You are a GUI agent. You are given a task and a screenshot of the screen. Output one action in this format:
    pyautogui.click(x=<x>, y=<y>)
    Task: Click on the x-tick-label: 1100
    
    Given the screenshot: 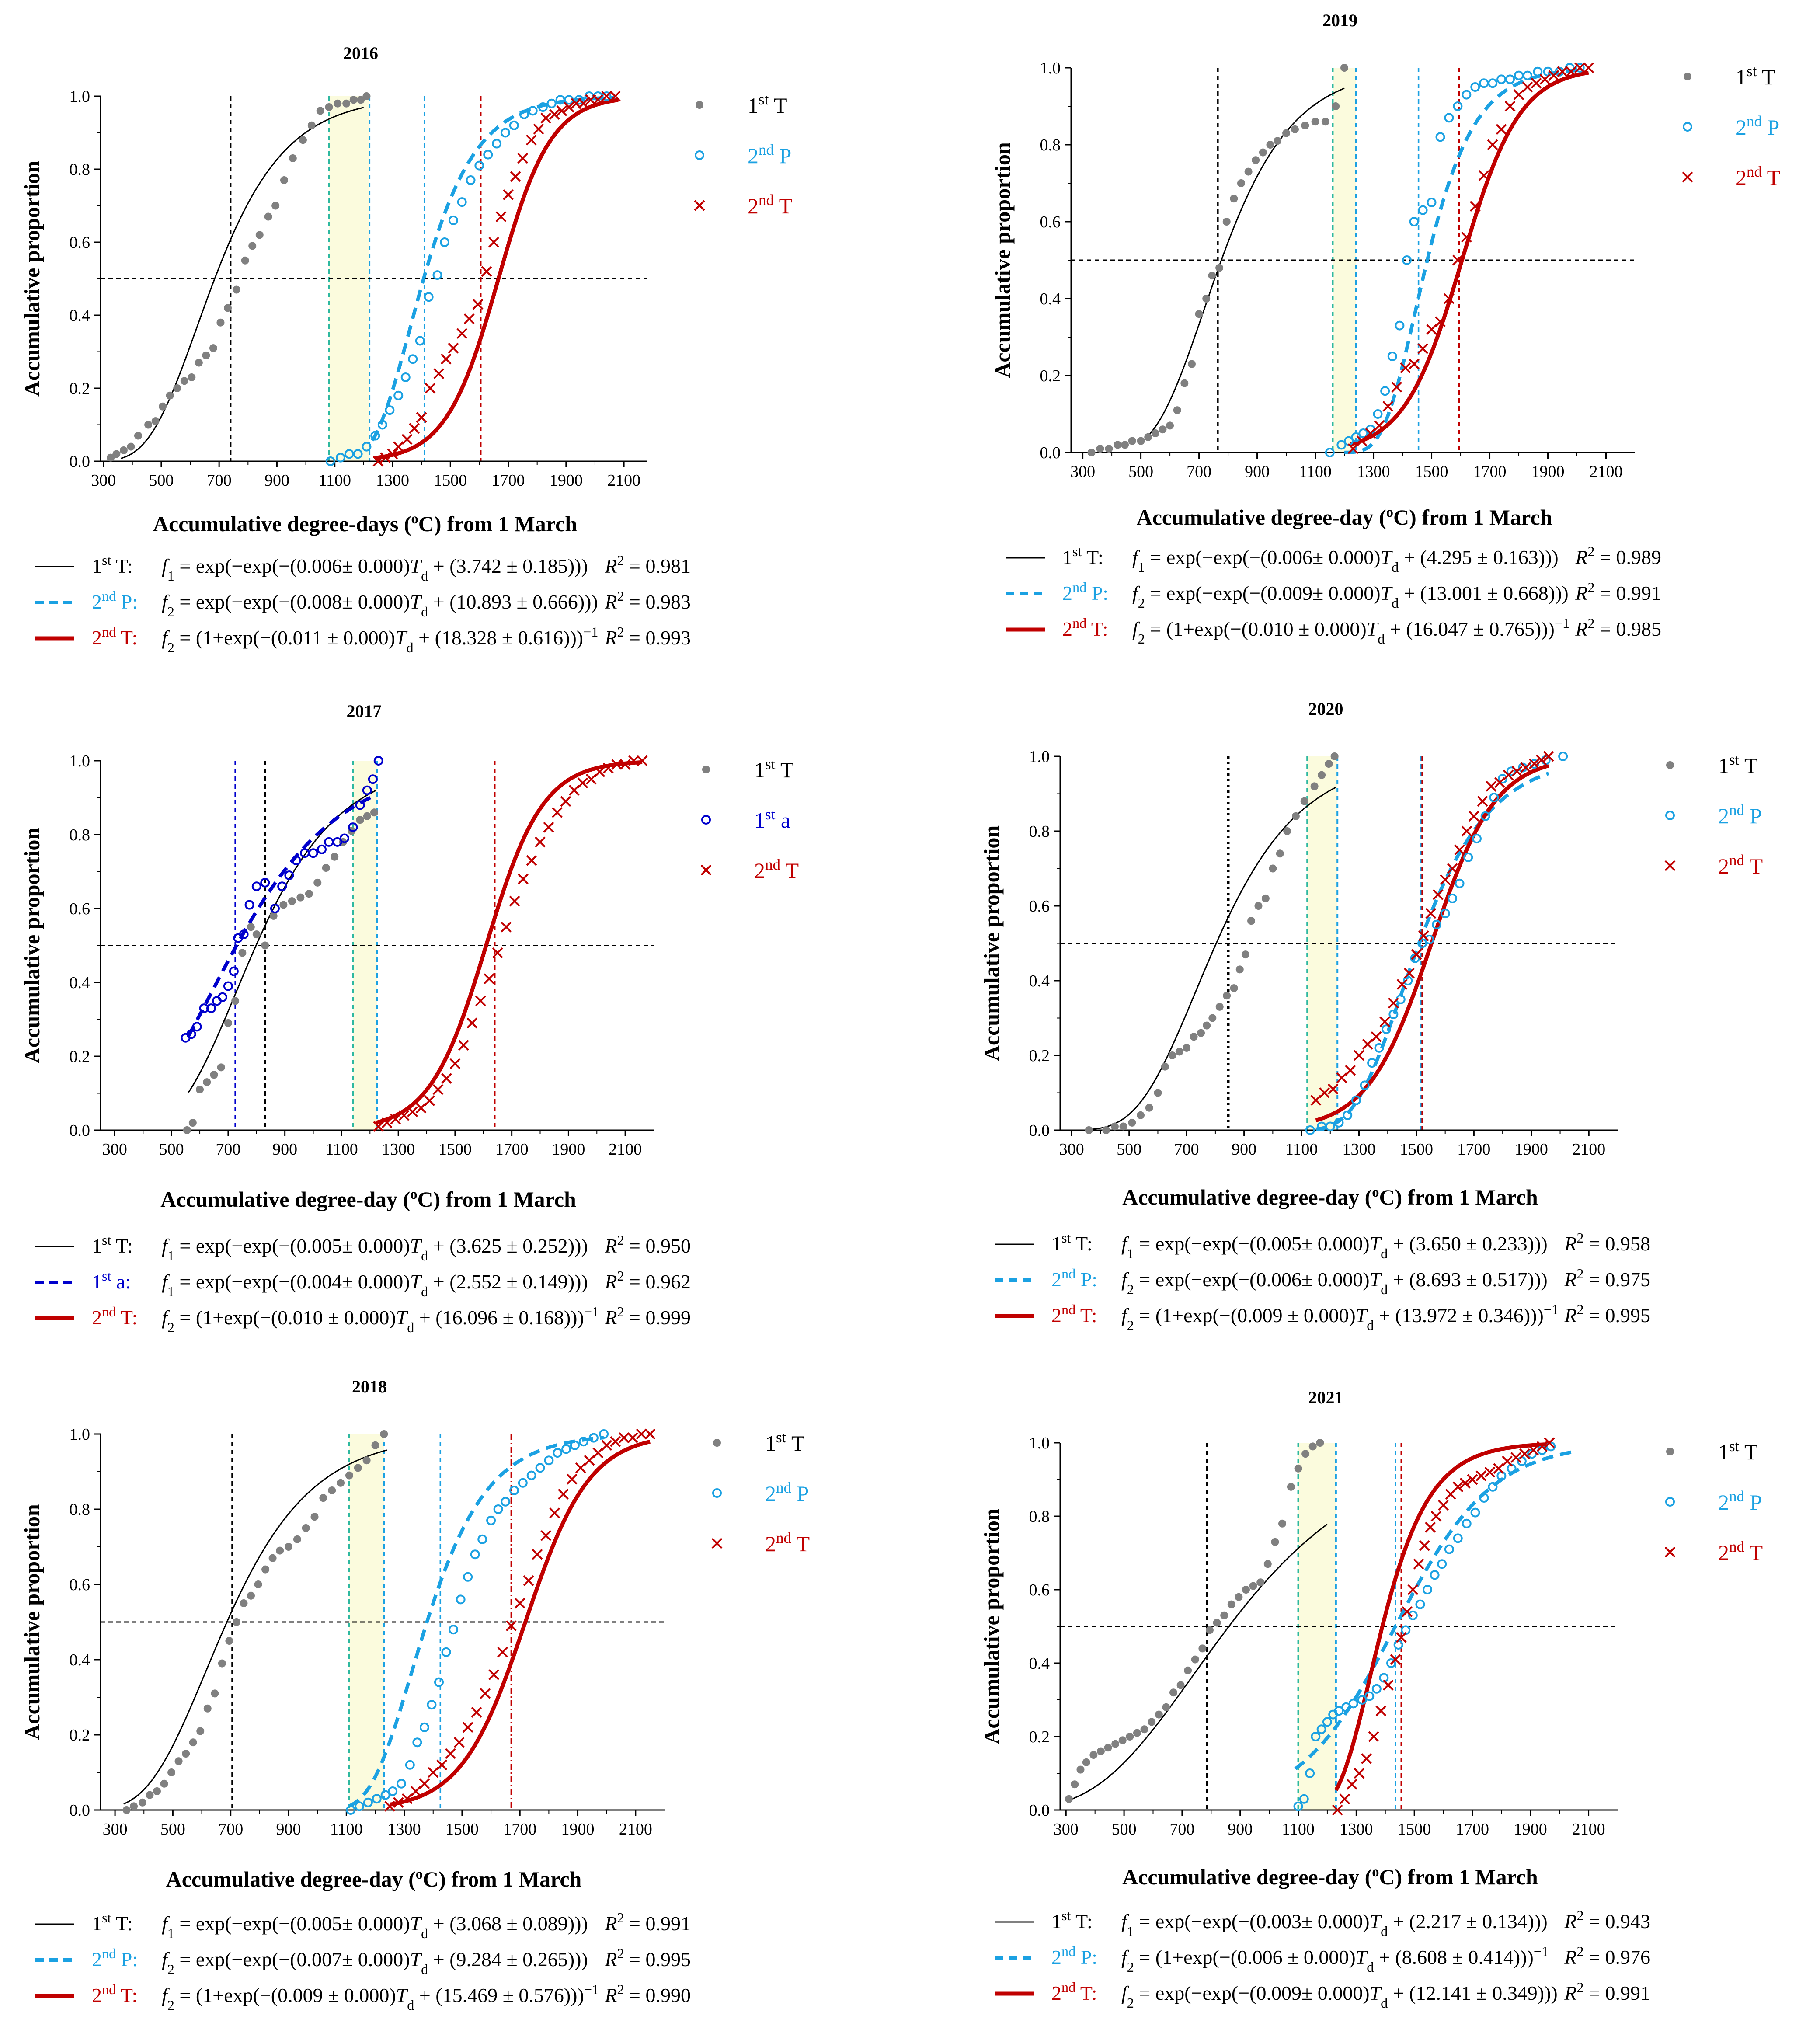 What is the action you would take?
    pyautogui.click(x=1315, y=472)
    